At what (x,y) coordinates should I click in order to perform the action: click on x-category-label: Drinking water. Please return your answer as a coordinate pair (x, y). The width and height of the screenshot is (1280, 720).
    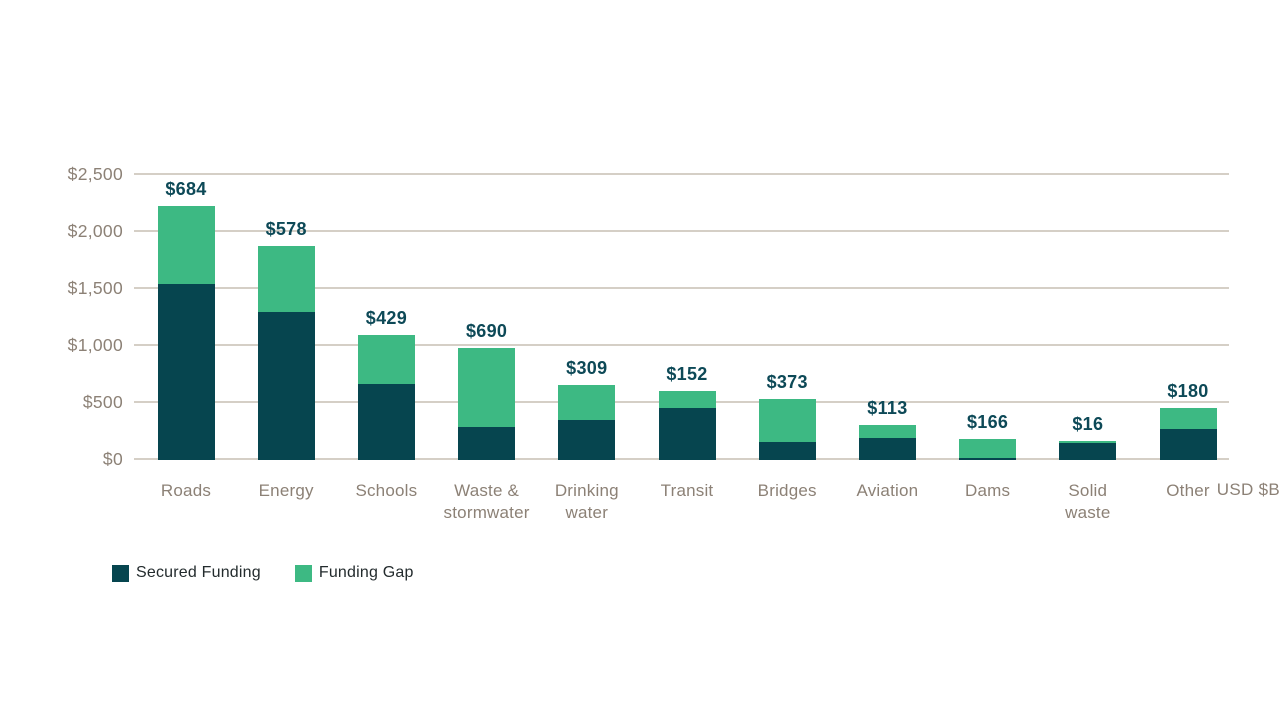
    Looking at the image, I should click on (586, 501).